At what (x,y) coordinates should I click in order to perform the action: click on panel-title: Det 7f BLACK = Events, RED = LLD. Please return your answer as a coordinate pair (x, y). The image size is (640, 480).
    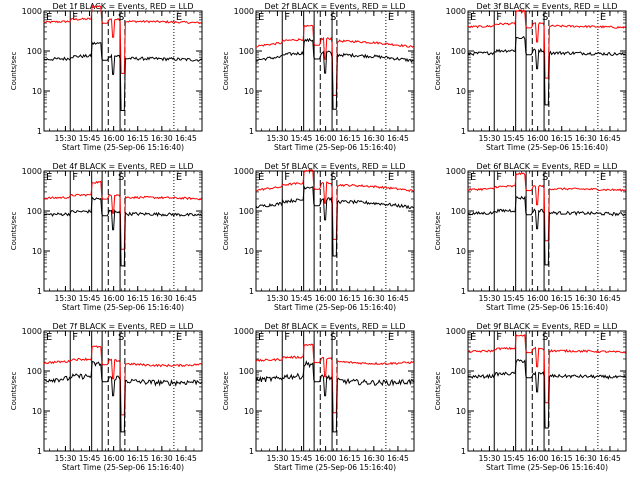
    Looking at the image, I should click on (122, 326).